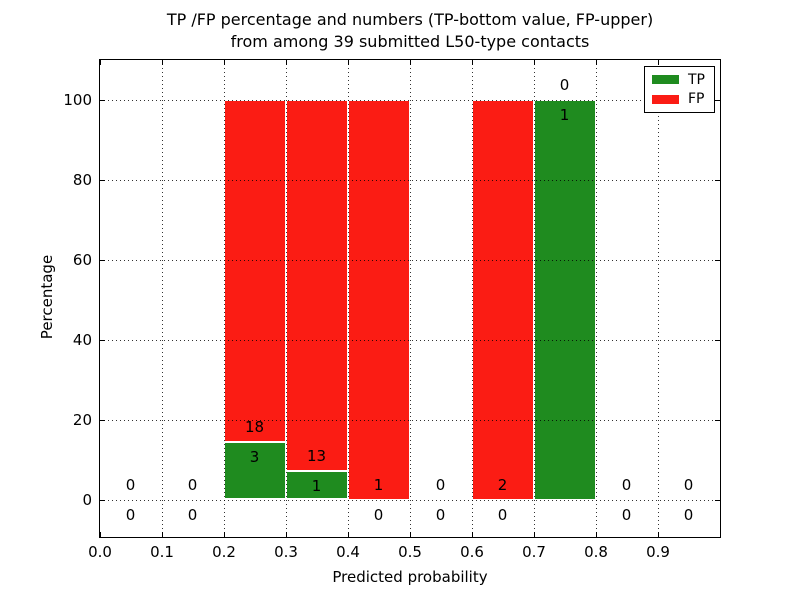  Describe the element at coordinates (679, 89) in the screenshot. I see `legend: TP FP` at that location.